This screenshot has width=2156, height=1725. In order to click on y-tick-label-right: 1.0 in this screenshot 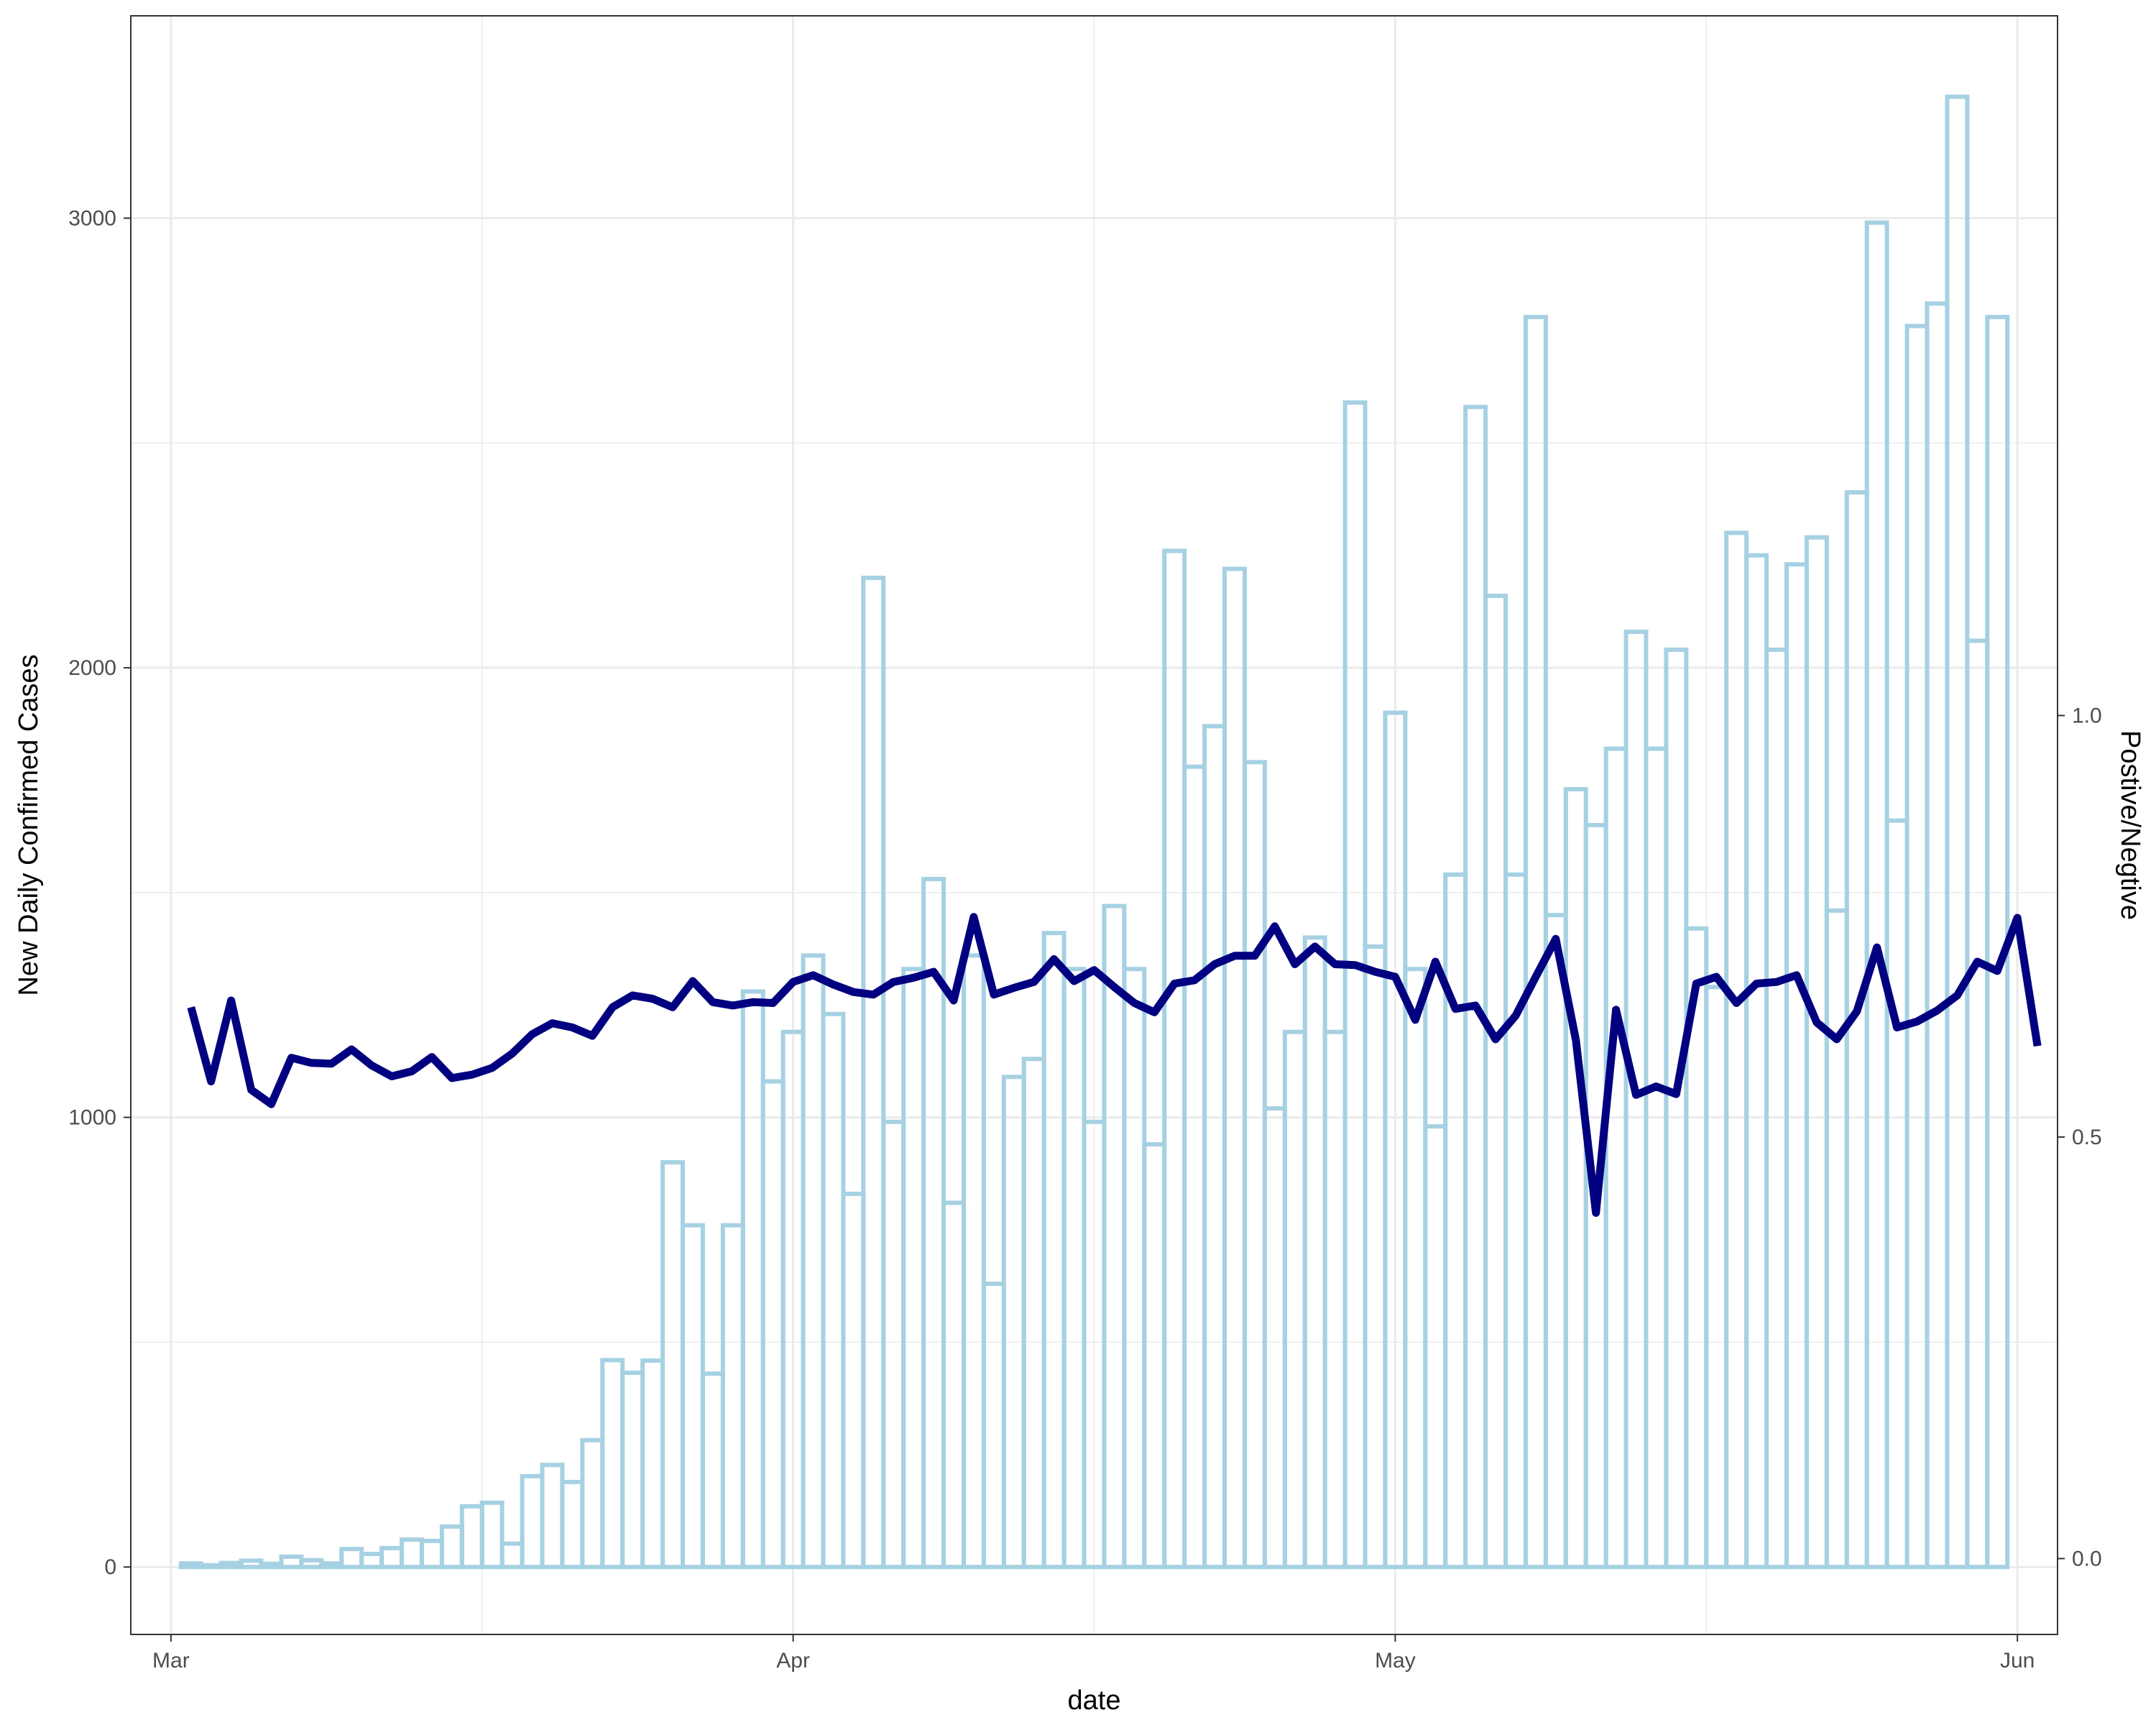, I will do `click(2087, 716)`.